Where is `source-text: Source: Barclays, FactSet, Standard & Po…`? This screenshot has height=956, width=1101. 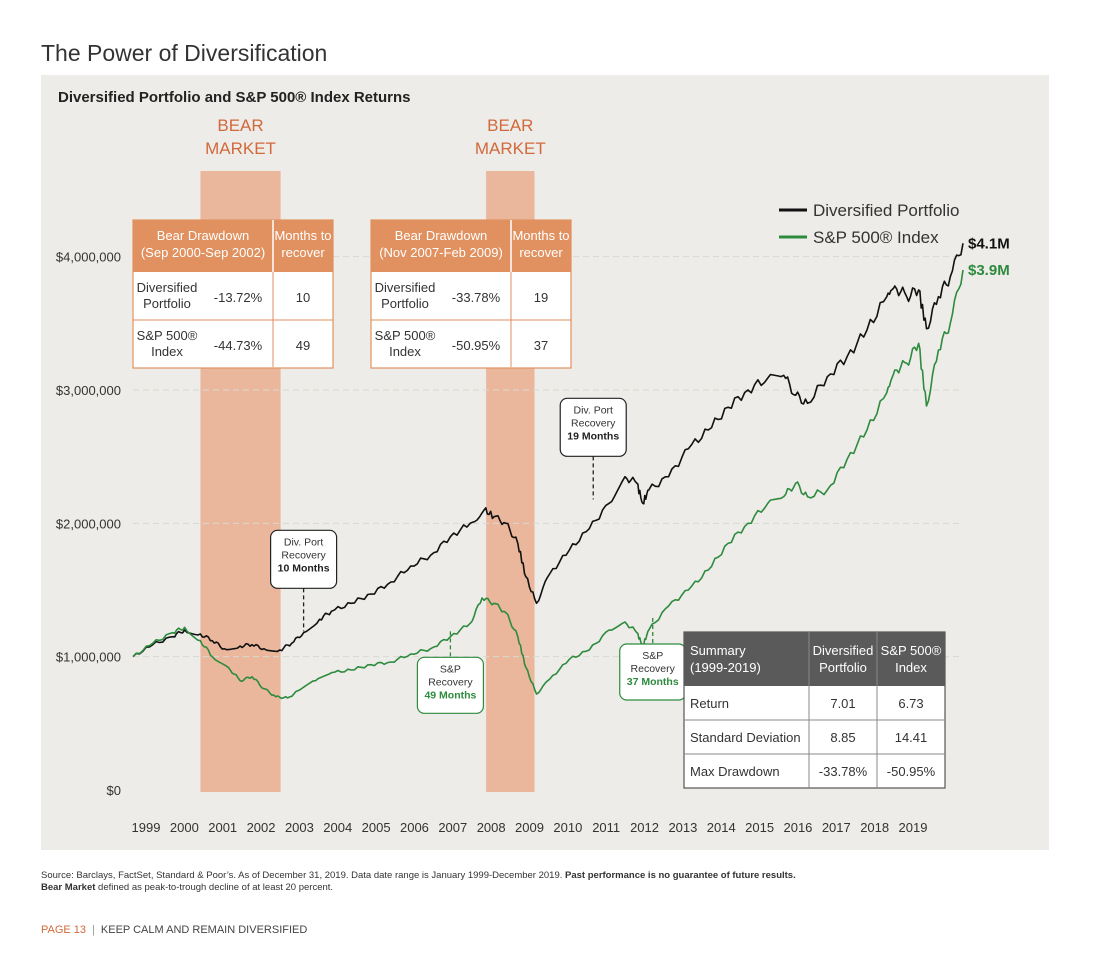
source-text: Source: Barclays, FactSet, Standard & Po… is located at coordinates (303, 875).